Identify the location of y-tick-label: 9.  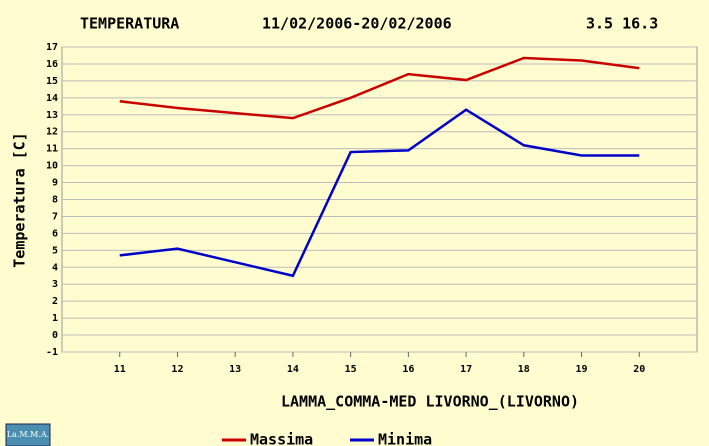
(55, 183).